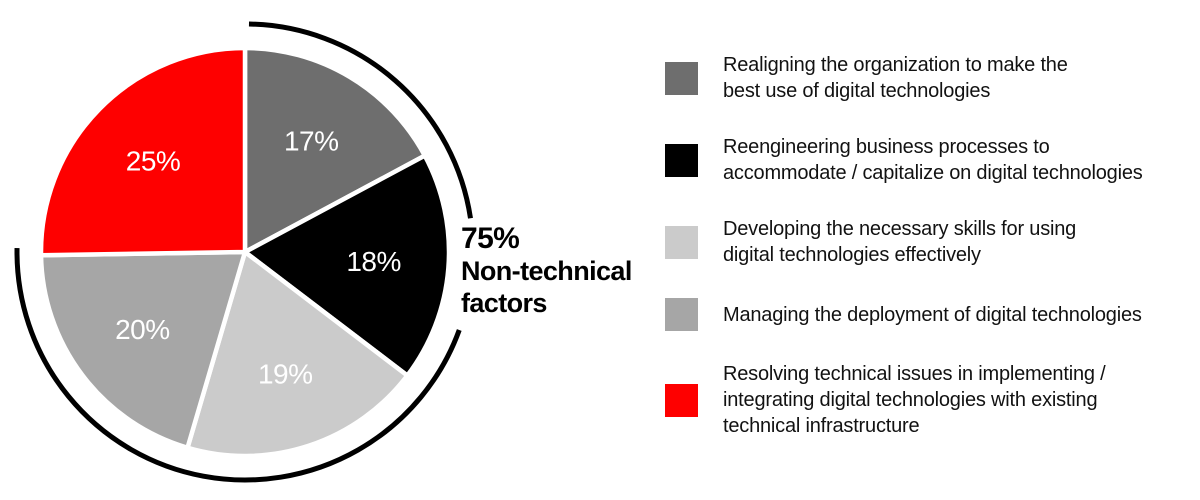 Image resolution: width=1200 pixels, height=500 pixels. What do you see at coordinates (886, 147) in the screenshot?
I see `legend-label-line: Reengineering business processes to` at bounding box center [886, 147].